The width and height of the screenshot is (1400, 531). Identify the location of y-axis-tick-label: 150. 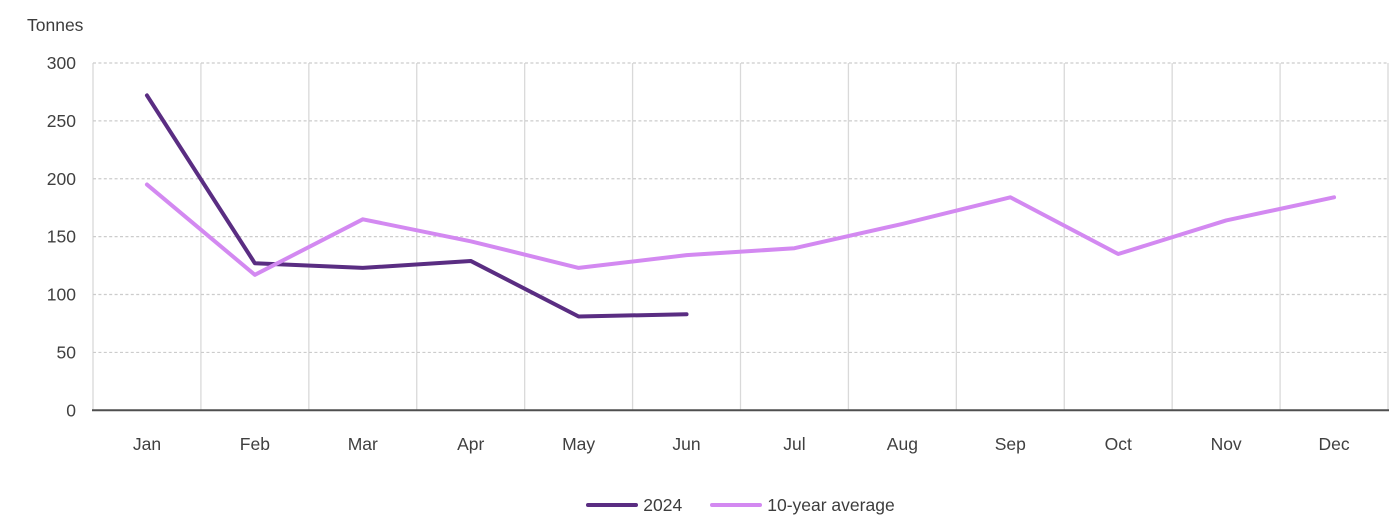
(61, 237).